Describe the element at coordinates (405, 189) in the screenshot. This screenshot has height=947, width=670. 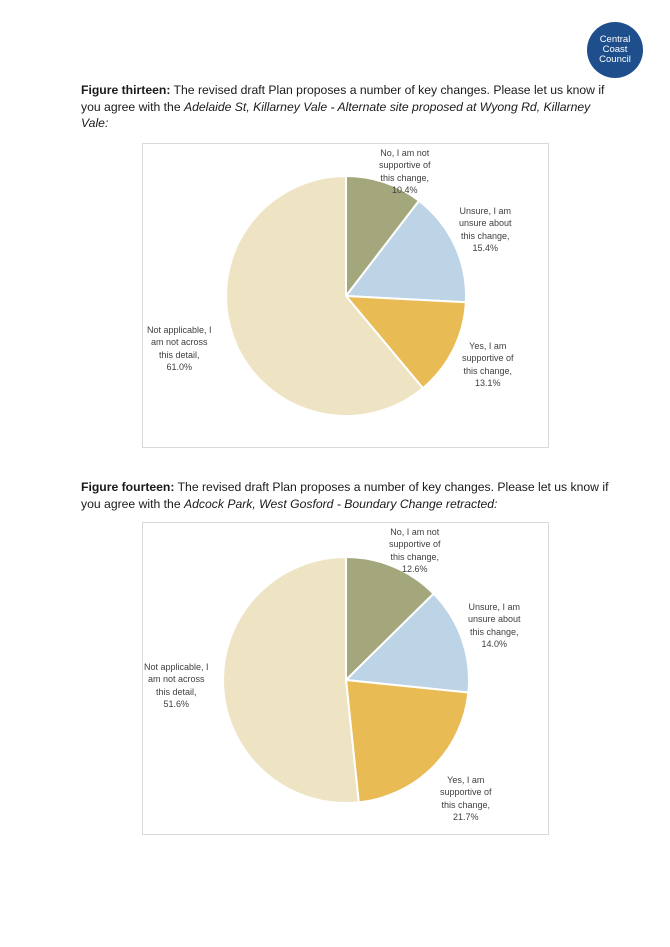
I see `label-value: 10.4%` at that location.